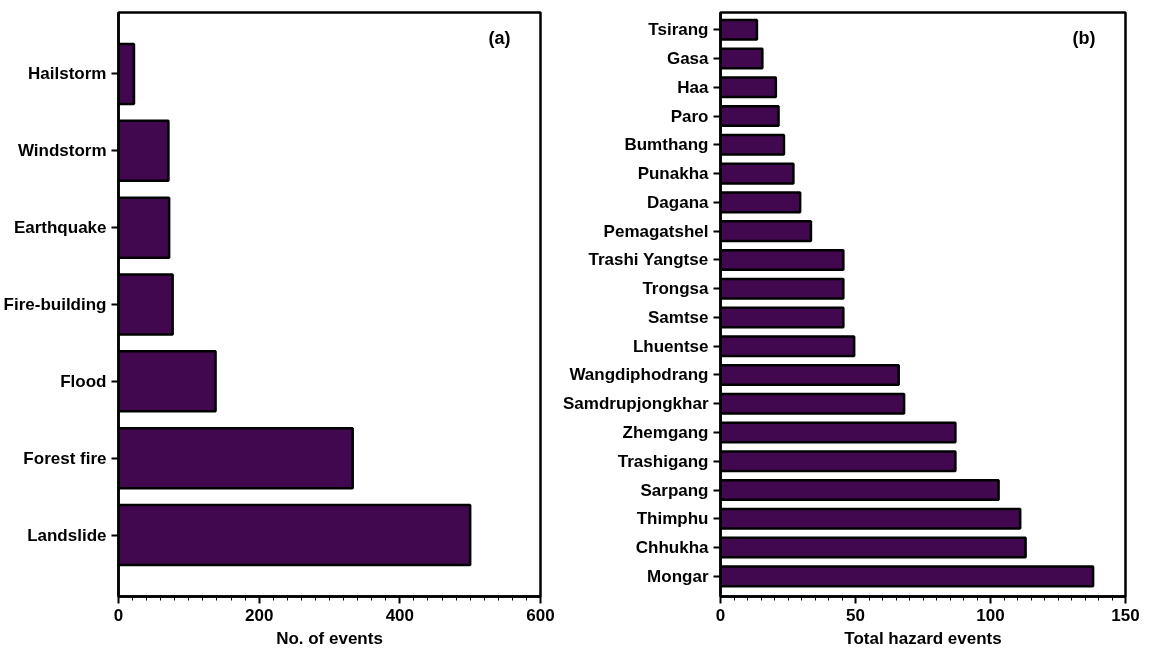 The width and height of the screenshot is (1151, 657). What do you see at coordinates (672, 519) in the screenshot?
I see `y-tick-label: Thimphu` at bounding box center [672, 519].